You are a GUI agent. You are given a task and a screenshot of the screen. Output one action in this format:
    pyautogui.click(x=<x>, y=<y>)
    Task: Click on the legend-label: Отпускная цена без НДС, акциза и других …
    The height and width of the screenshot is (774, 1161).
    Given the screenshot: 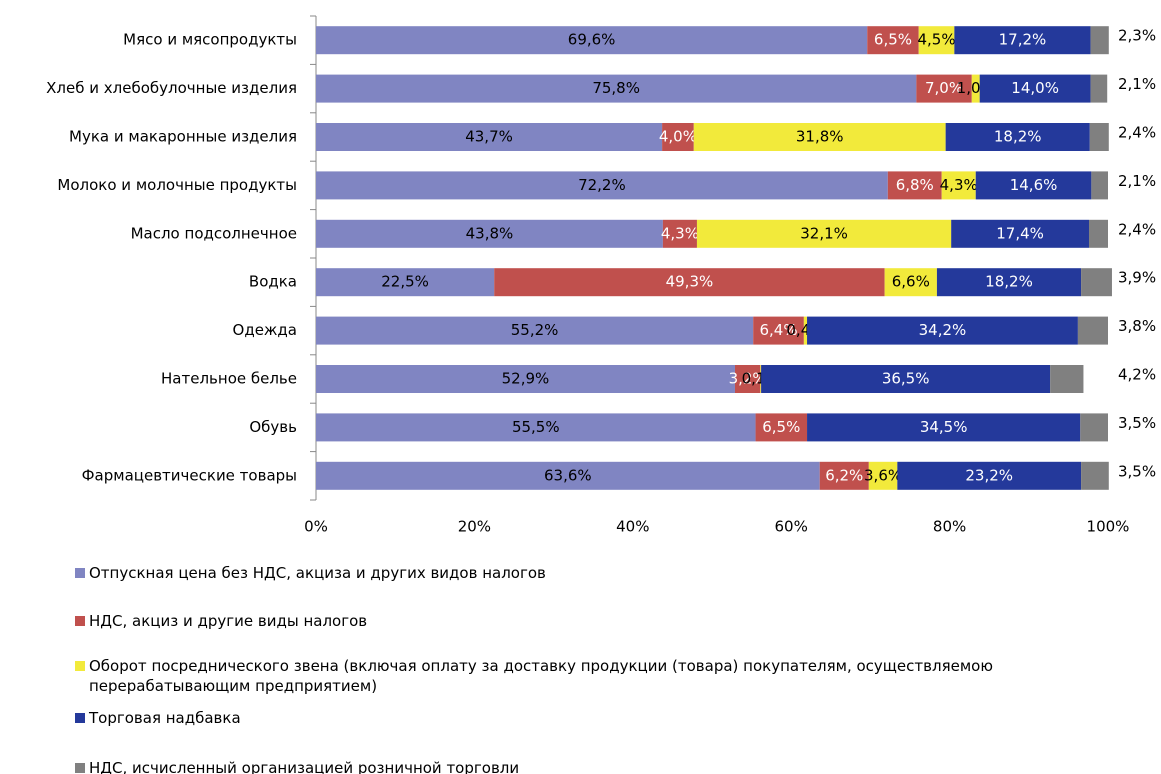 What is the action you would take?
    pyautogui.click(x=317, y=573)
    